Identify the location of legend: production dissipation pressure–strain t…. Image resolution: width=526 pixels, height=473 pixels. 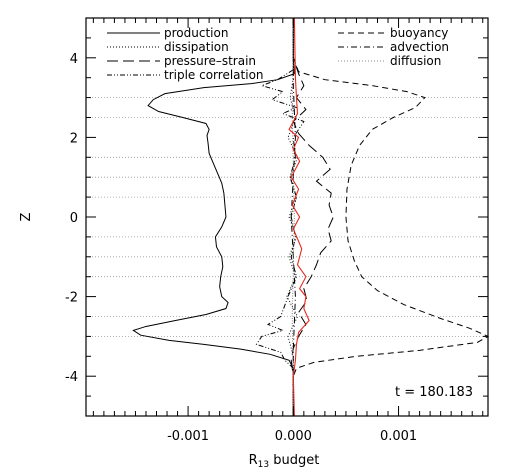
(278, 54).